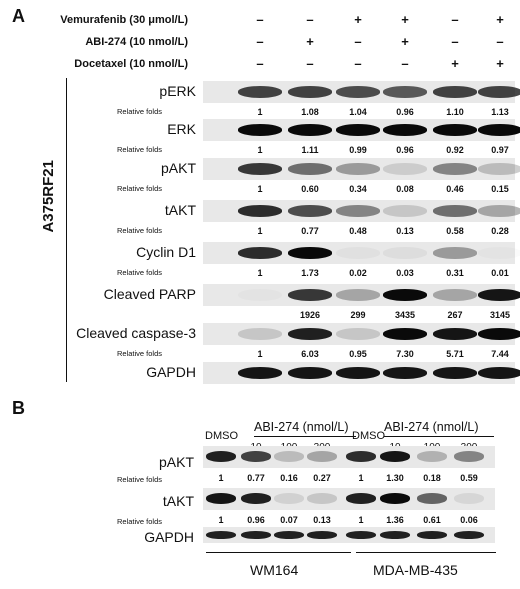  What do you see at coordinates (136, 42) in the screenshot?
I see `treatment-label: ABI-274 (10 nmol/L)` at bounding box center [136, 42].